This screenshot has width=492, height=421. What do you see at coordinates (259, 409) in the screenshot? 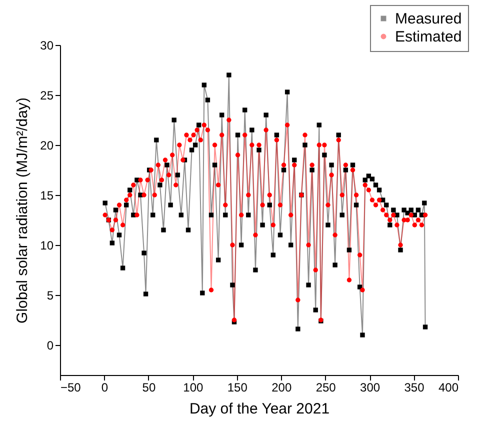
I see `x-axis-title: Day of the Year 2021` at bounding box center [259, 409].